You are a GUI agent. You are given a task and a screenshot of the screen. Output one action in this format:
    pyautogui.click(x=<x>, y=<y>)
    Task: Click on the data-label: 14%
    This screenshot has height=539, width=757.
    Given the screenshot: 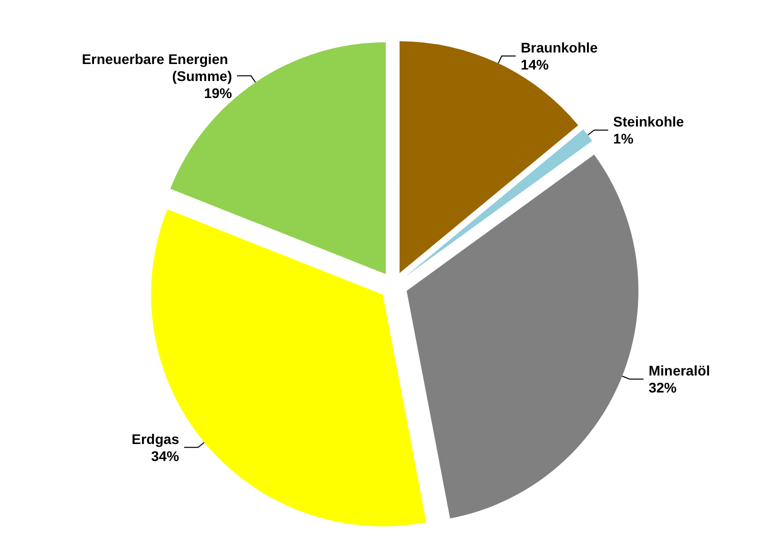 What is the action you would take?
    pyautogui.click(x=535, y=64)
    